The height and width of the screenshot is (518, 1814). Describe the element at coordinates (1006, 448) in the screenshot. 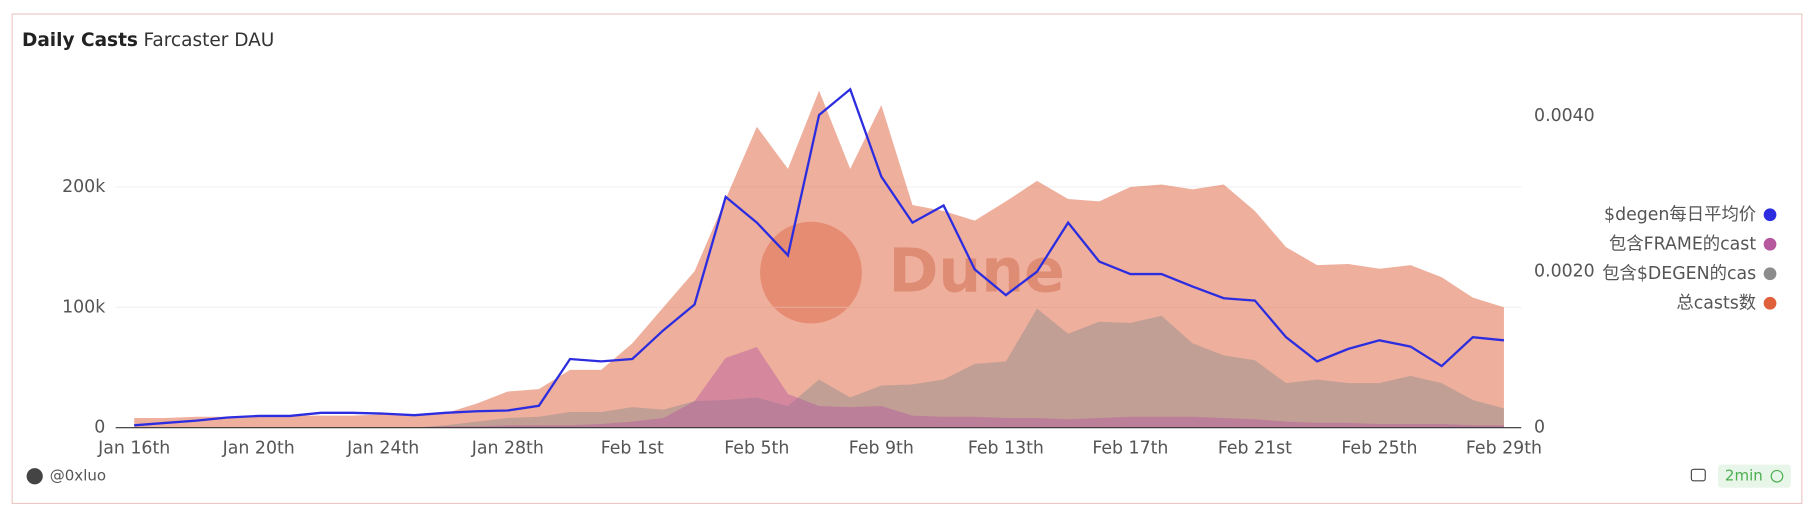

I see `x-tick-label: Feb 13th` at that location.